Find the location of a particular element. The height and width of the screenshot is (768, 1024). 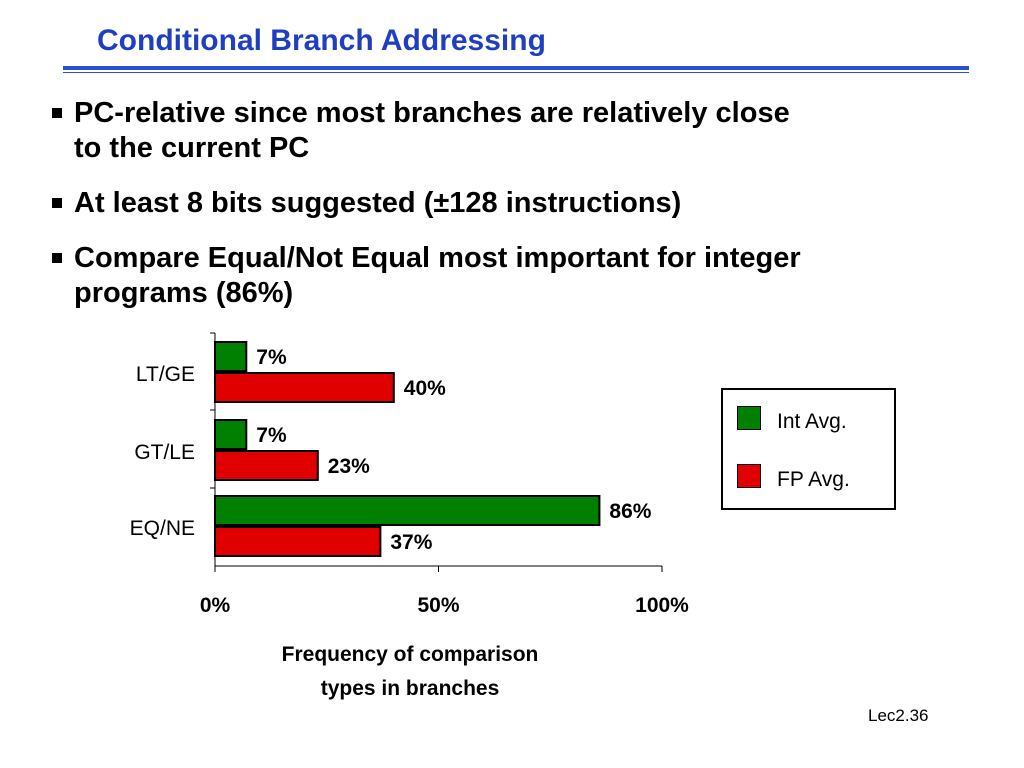

title-underline is located at coordinates (516, 68).